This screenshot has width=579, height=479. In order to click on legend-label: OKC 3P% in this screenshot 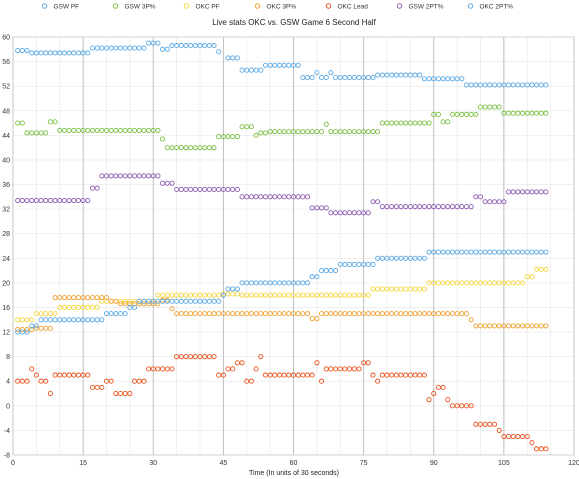, I will do `click(282, 7)`.